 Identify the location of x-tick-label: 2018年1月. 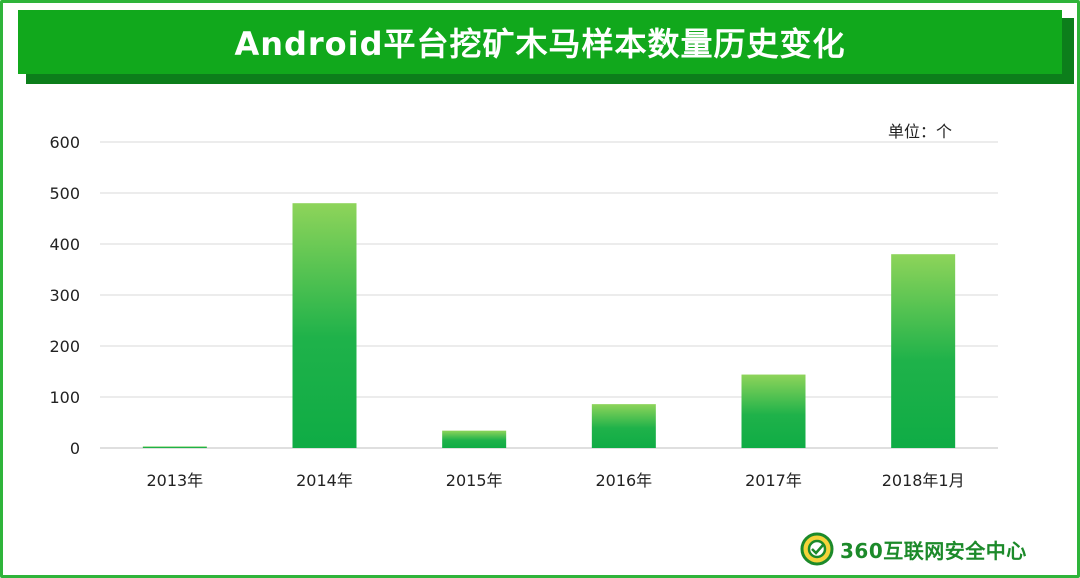
(923, 480).